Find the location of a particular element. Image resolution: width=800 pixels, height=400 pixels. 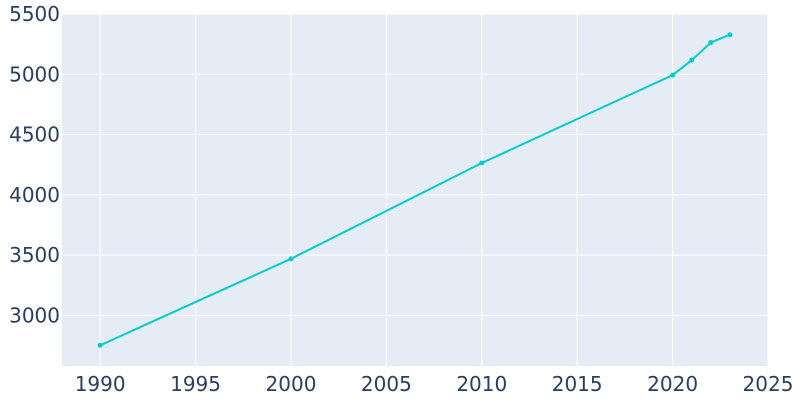

y-tick-label: 5500 is located at coordinates (34, 14).